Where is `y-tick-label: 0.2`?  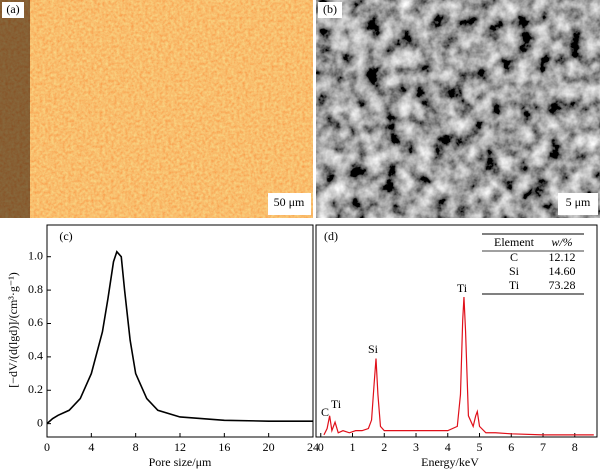
y-tick-label: 0.2 is located at coordinates (35, 389).